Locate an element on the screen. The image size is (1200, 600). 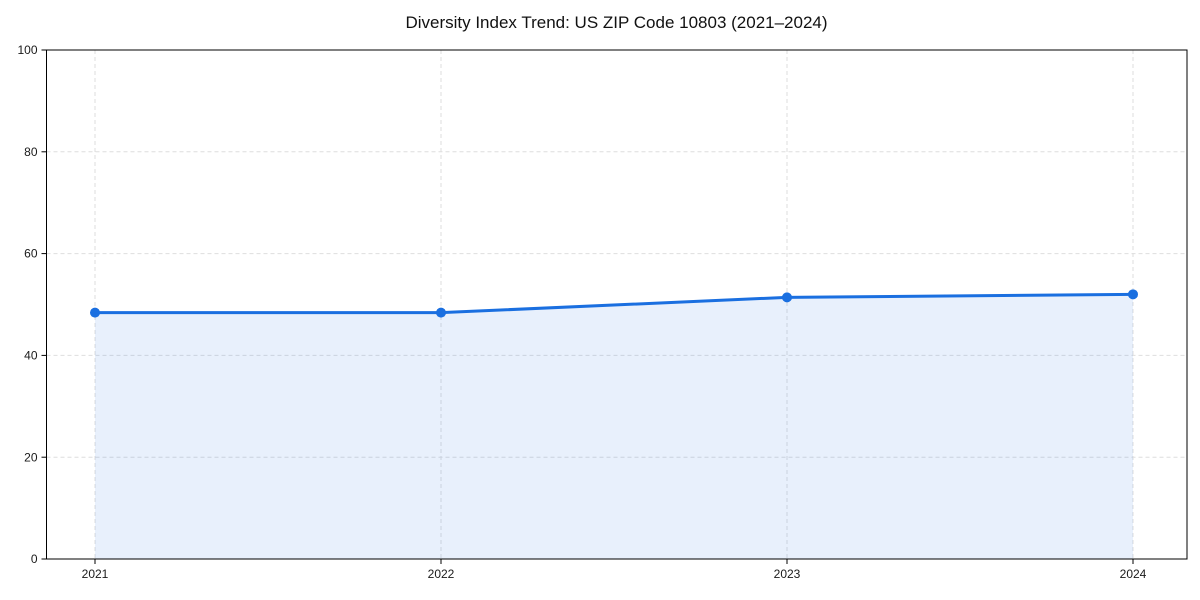
x-tick-label-2022: 2022 is located at coordinates (441, 574).